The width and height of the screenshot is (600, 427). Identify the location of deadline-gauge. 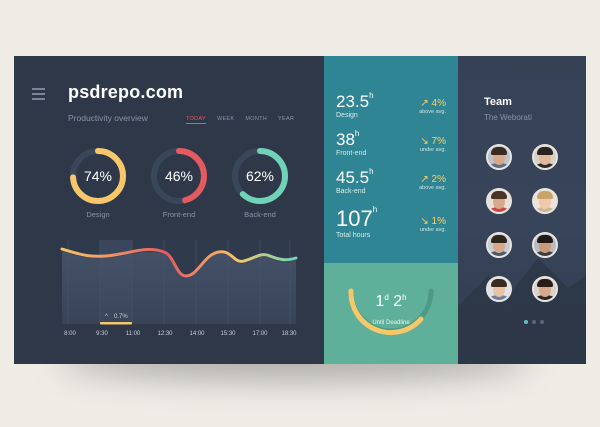
(391, 312).